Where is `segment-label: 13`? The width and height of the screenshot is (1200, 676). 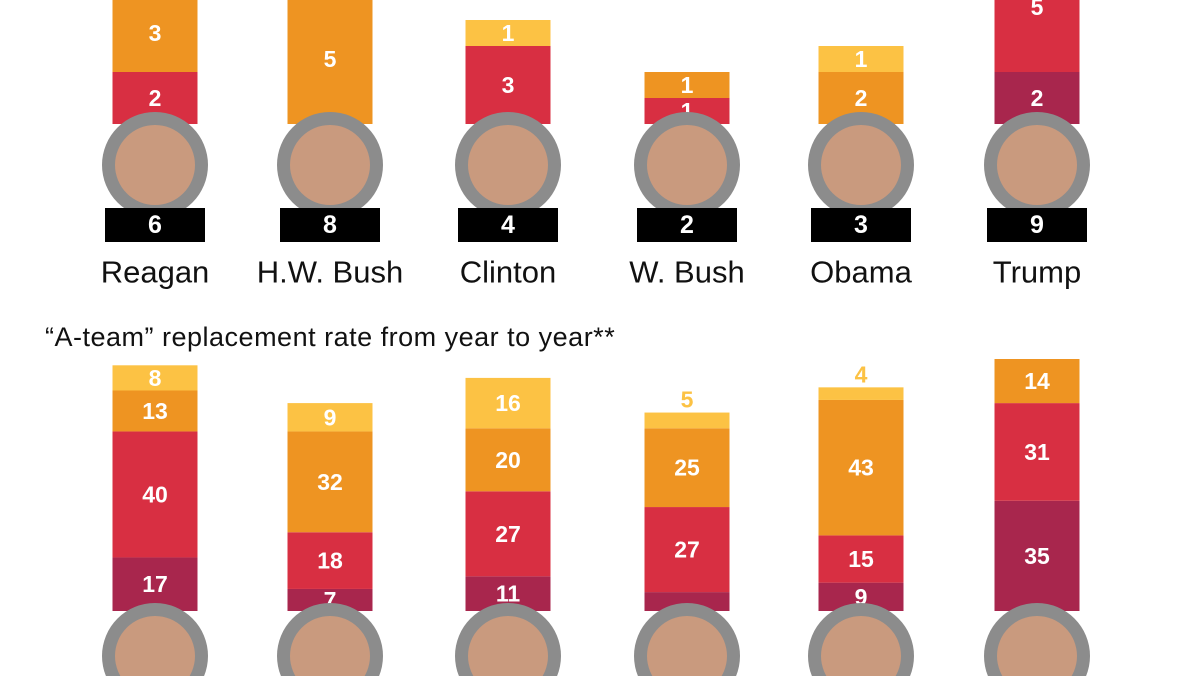 segment-label: 13 is located at coordinates (155, 411).